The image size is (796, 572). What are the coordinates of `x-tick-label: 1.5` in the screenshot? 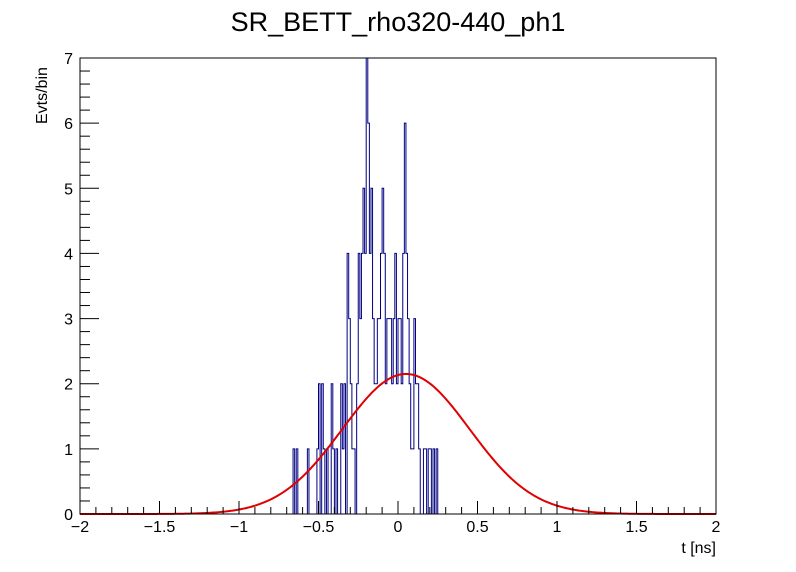 It's located at (636, 527).